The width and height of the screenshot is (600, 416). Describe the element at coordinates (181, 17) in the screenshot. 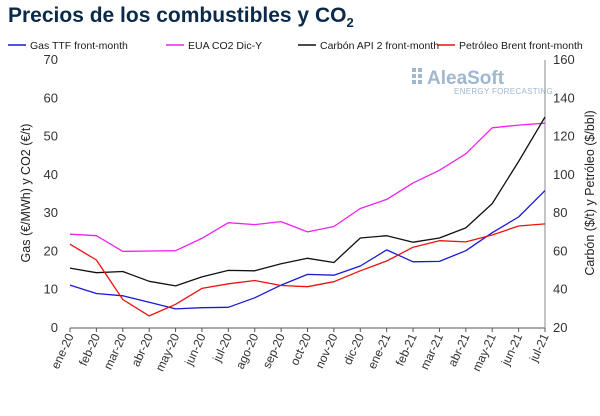

I see `chart-title: Precios de los combustibles y CO2` at that location.